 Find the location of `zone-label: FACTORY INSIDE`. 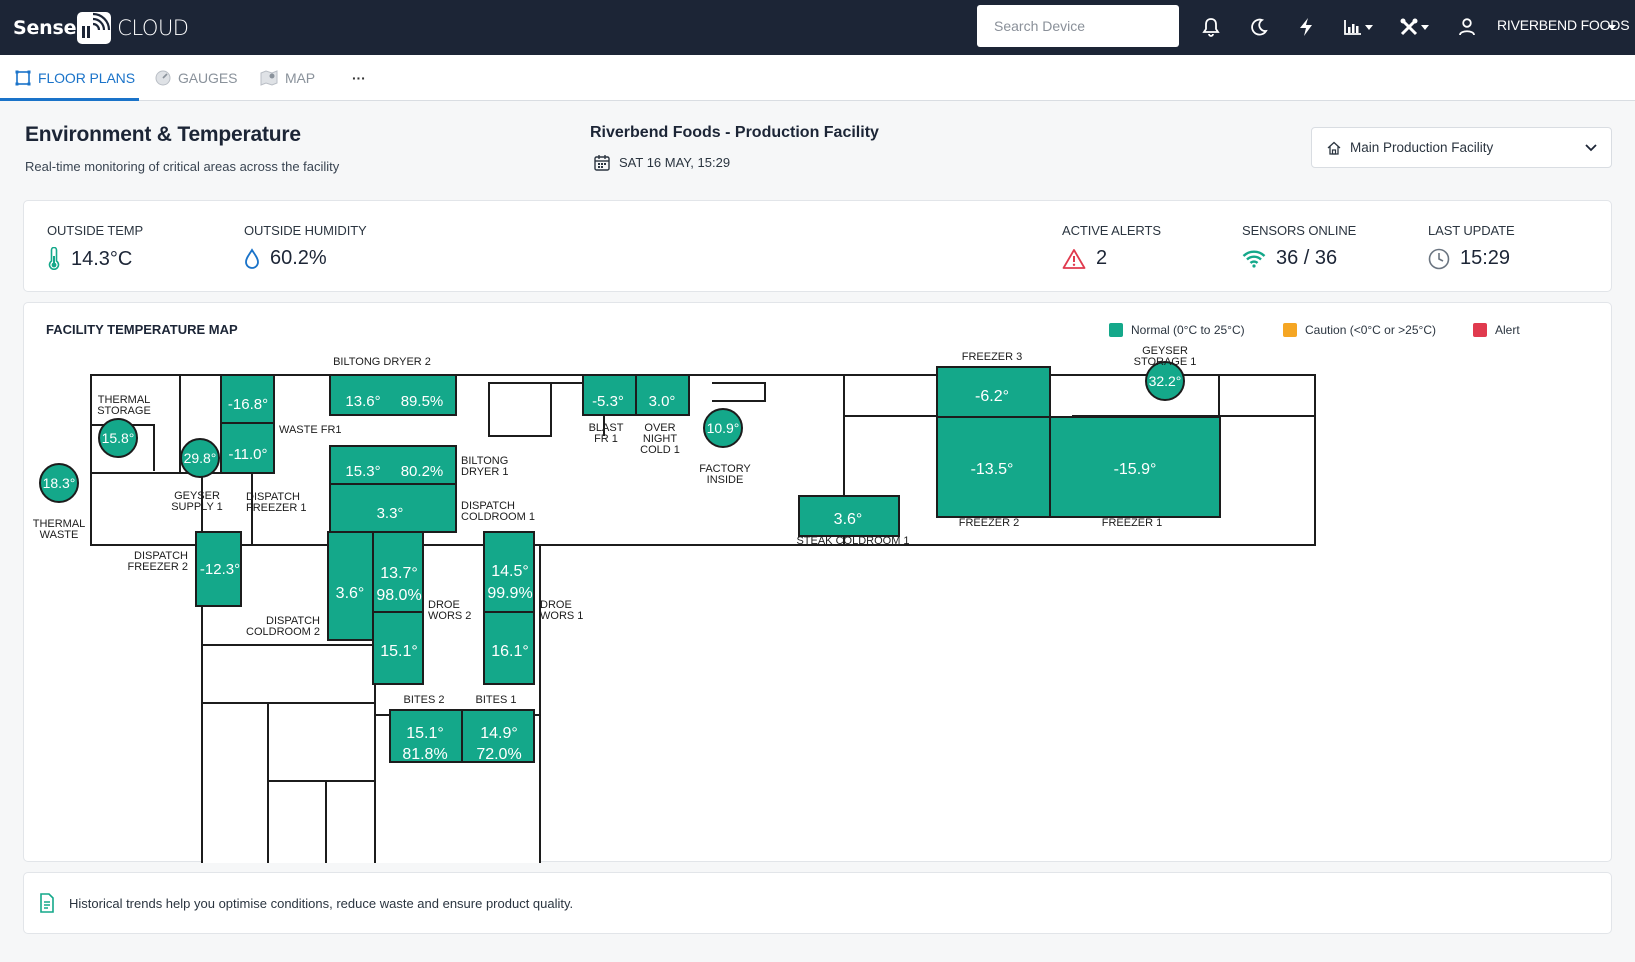

zone-label: FACTORY INSIDE is located at coordinates (725, 474).